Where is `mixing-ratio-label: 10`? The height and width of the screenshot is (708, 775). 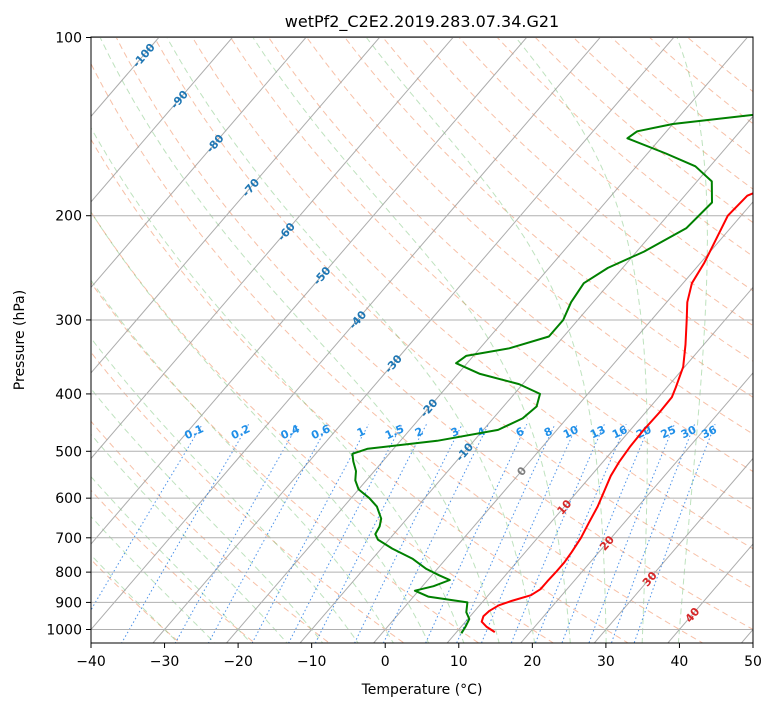 mixing-ratio-label: 10 is located at coordinates (571, 432).